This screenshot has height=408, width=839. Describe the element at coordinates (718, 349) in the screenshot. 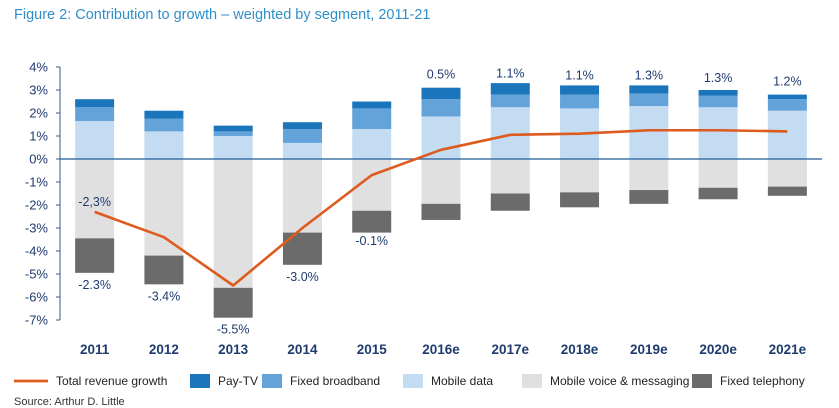

I see `x-tick-label: 2020e` at that location.